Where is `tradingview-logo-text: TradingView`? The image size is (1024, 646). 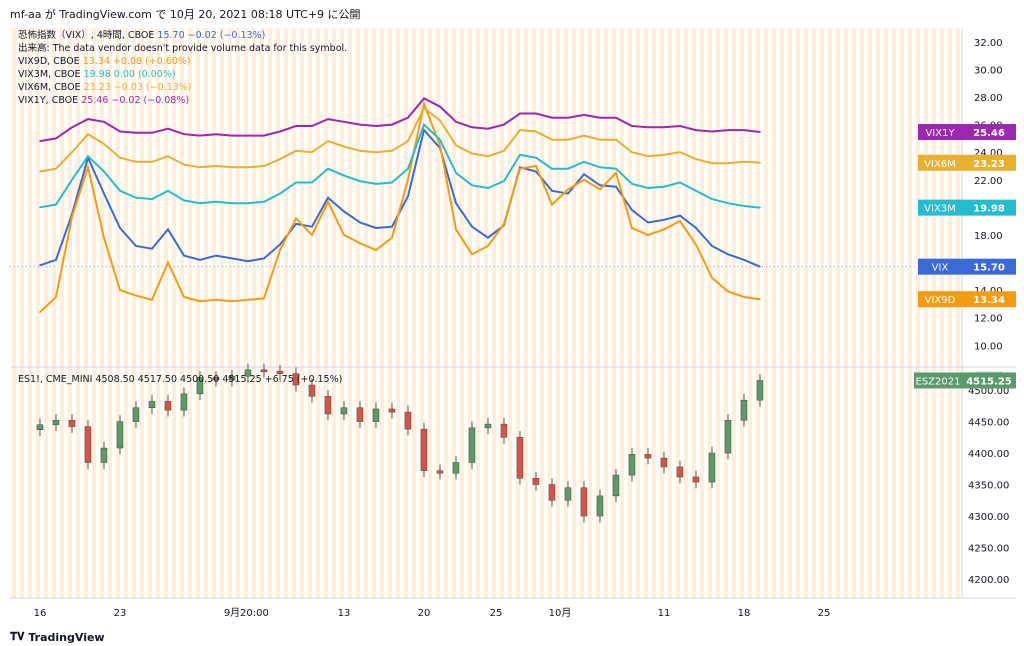 tradingview-logo-text: TradingView is located at coordinates (66, 637).